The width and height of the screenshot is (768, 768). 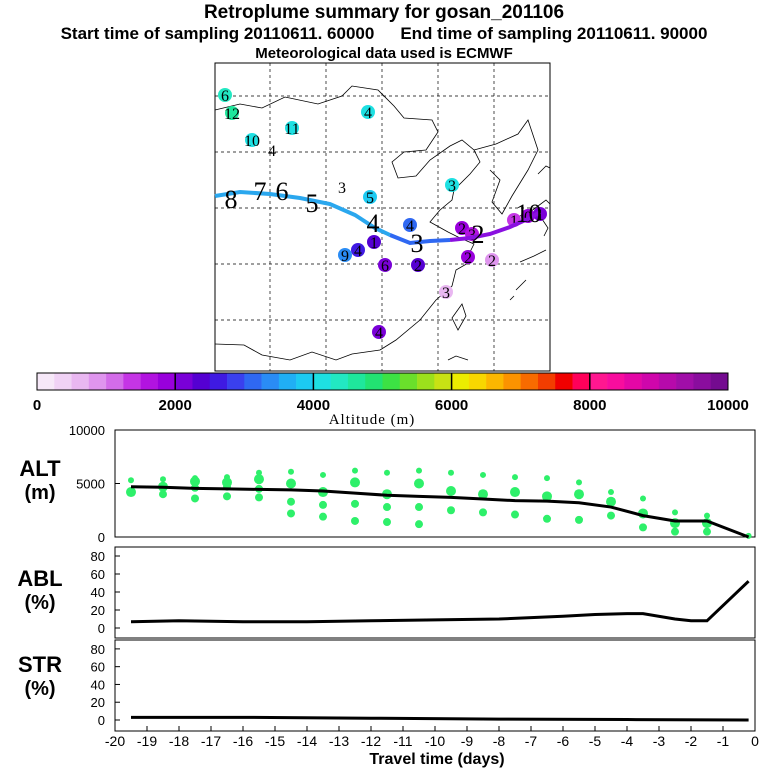 What do you see at coordinates (211, 741) in the screenshot?
I see `x-tick-label: -17` at bounding box center [211, 741].